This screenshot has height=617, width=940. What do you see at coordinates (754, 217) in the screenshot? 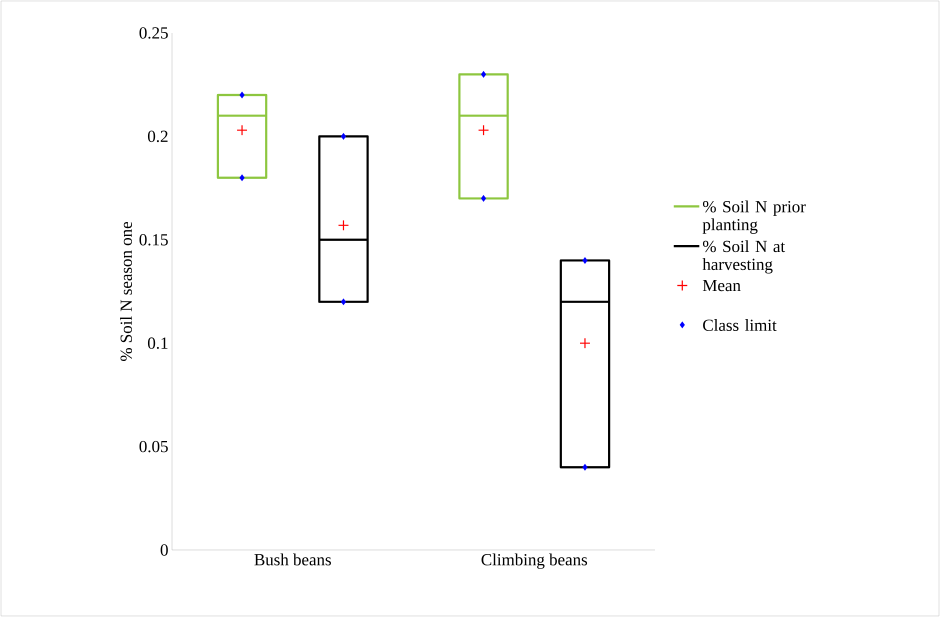
I see `legend-label: % Soil N prior planting` at bounding box center [754, 217].